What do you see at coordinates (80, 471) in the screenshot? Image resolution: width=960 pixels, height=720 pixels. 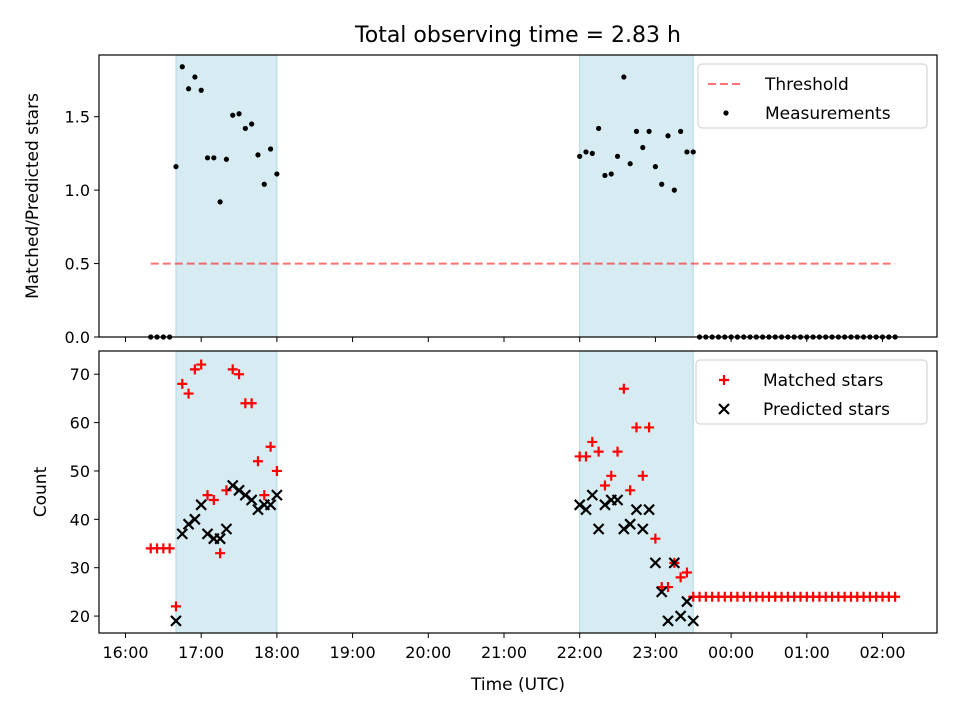 I see `y-tick-label: 50` at bounding box center [80, 471].